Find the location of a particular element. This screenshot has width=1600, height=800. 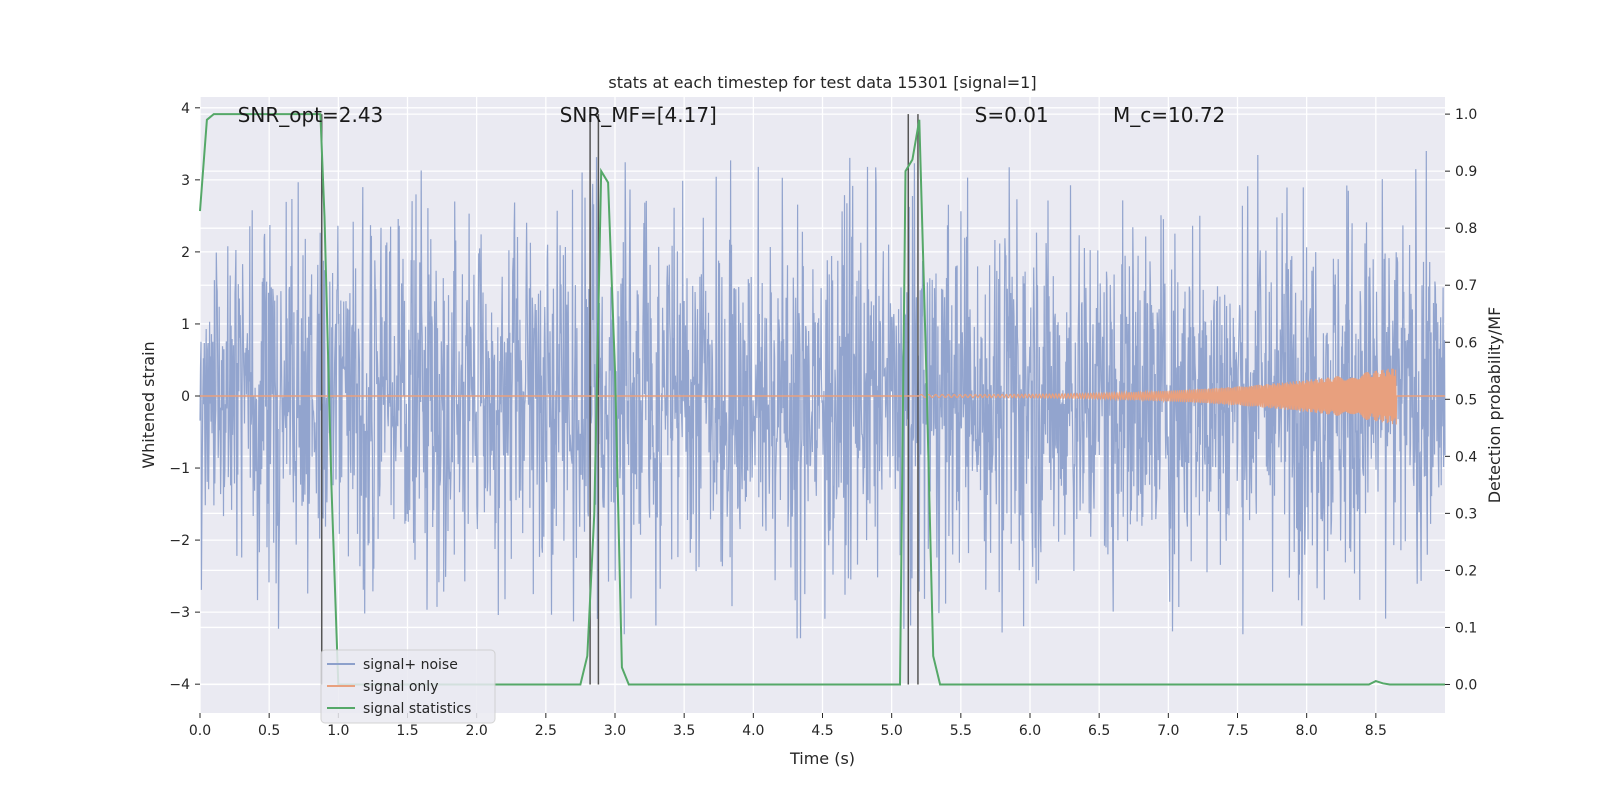

x-tick-label: 5.5 is located at coordinates (961, 731).